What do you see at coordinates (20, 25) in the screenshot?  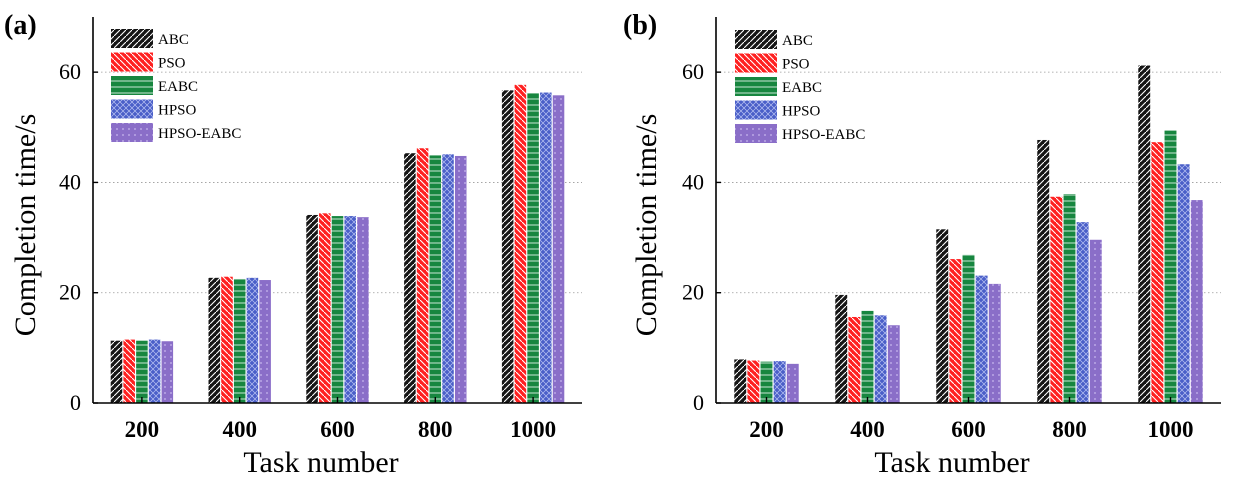 I see `panel-a-label: (a)` at bounding box center [20, 25].